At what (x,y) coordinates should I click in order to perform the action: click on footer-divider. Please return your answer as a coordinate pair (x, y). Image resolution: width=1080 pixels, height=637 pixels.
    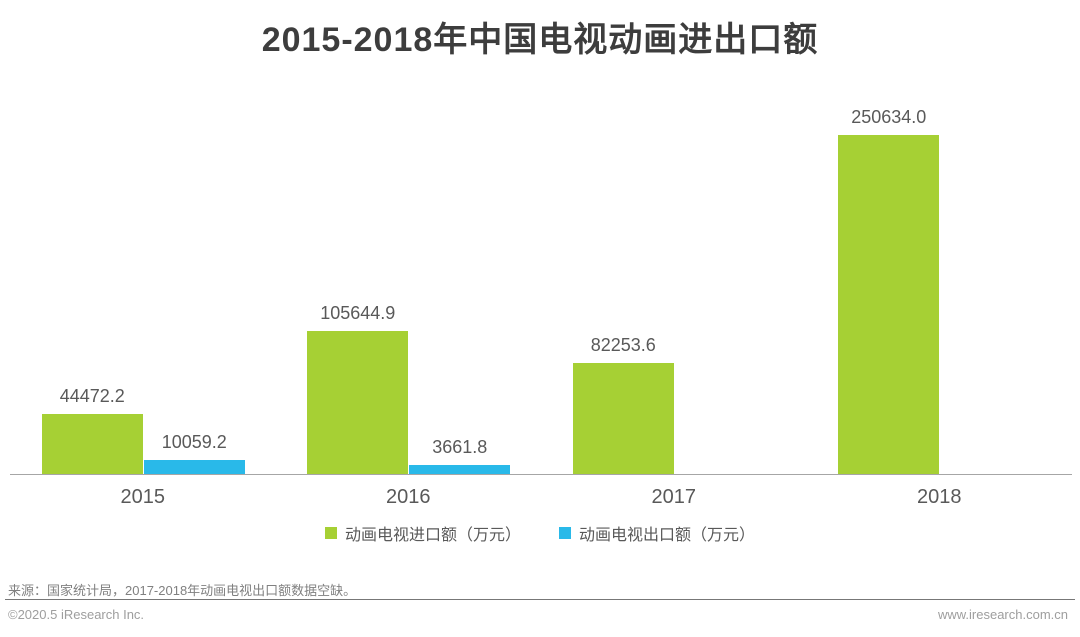
    Looking at the image, I should click on (540, 599).